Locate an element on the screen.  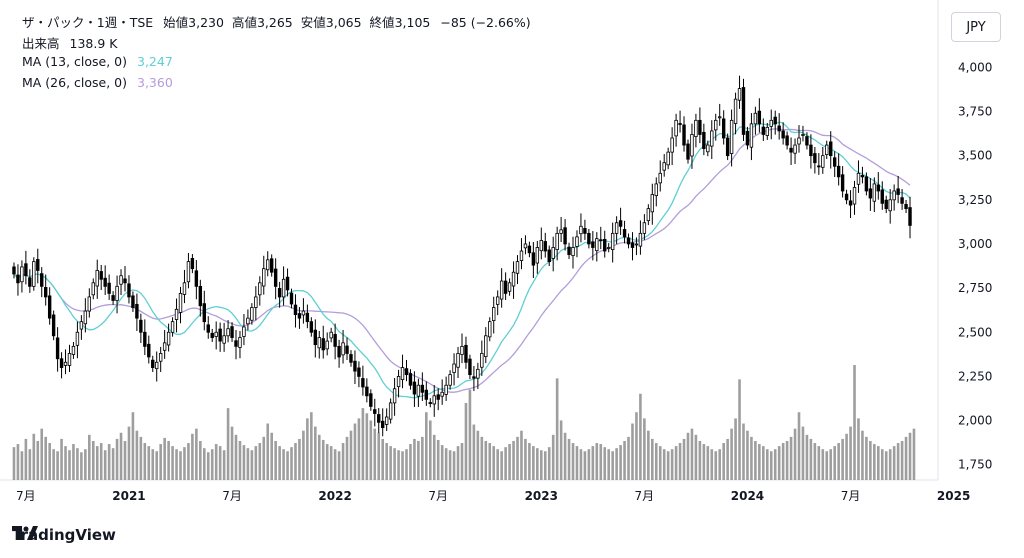
time-tick-label: 2024 is located at coordinates (747, 496).